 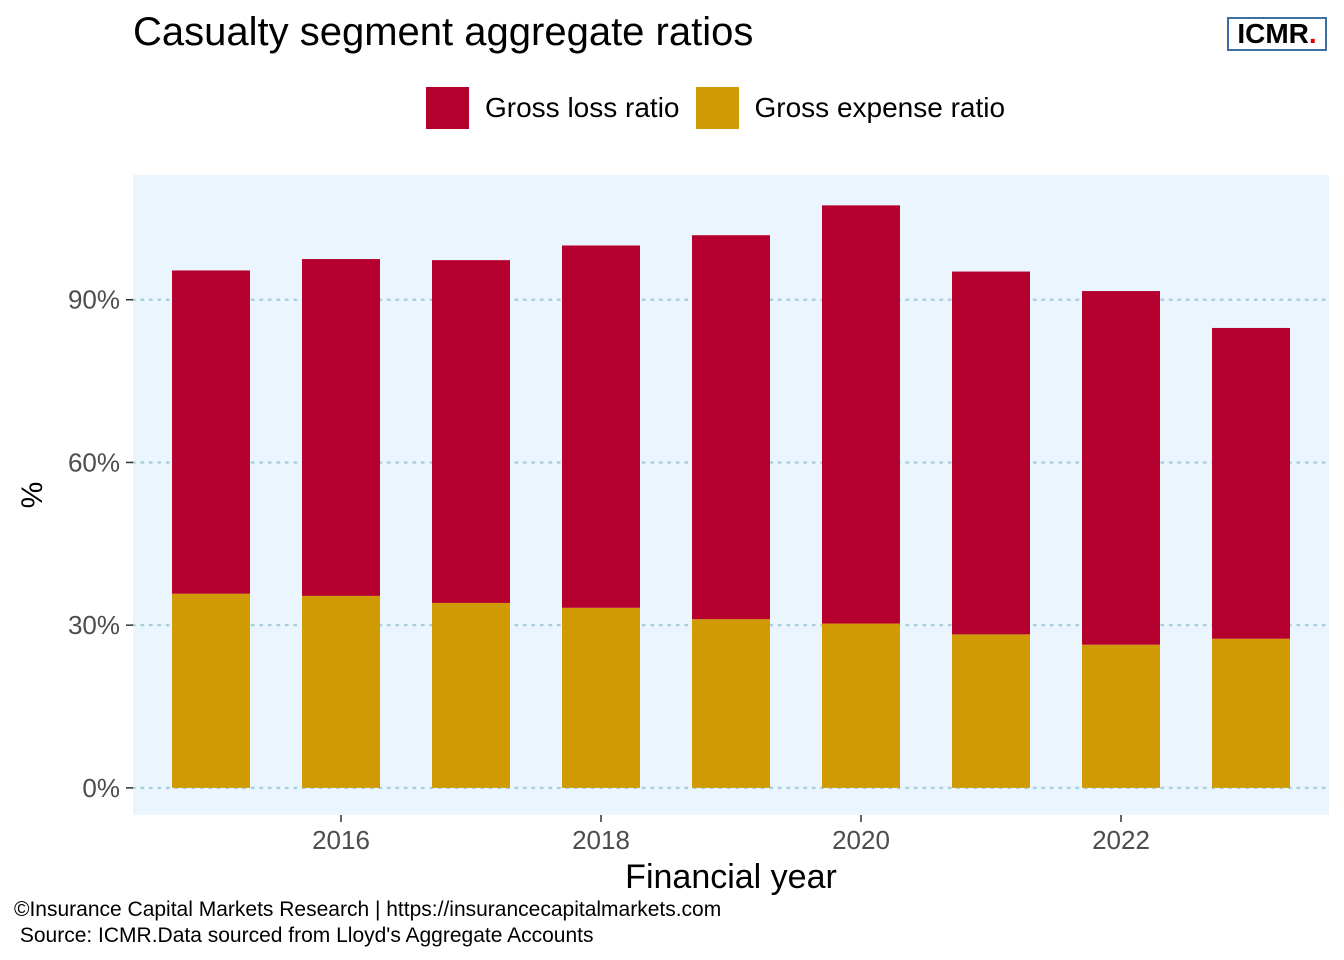 I want to click on icmr-logo: ICMR., so click(x=1277, y=34).